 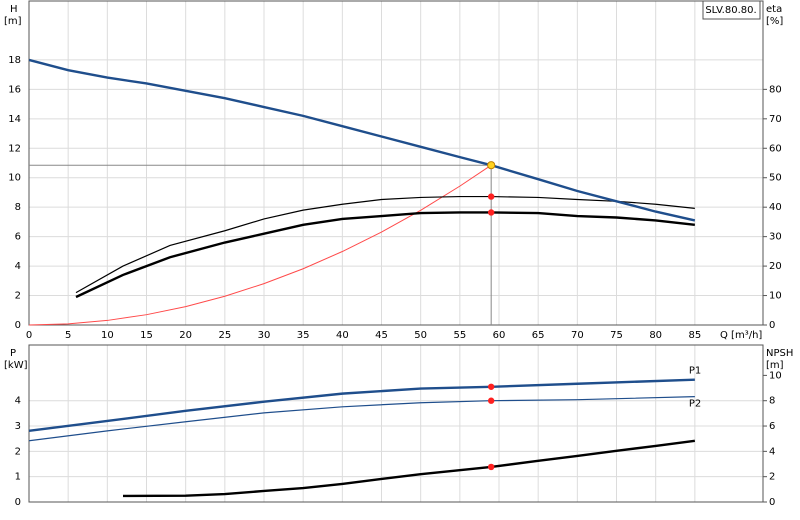 I want to click on y-tick-label: 12, so click(x=14, y=148).